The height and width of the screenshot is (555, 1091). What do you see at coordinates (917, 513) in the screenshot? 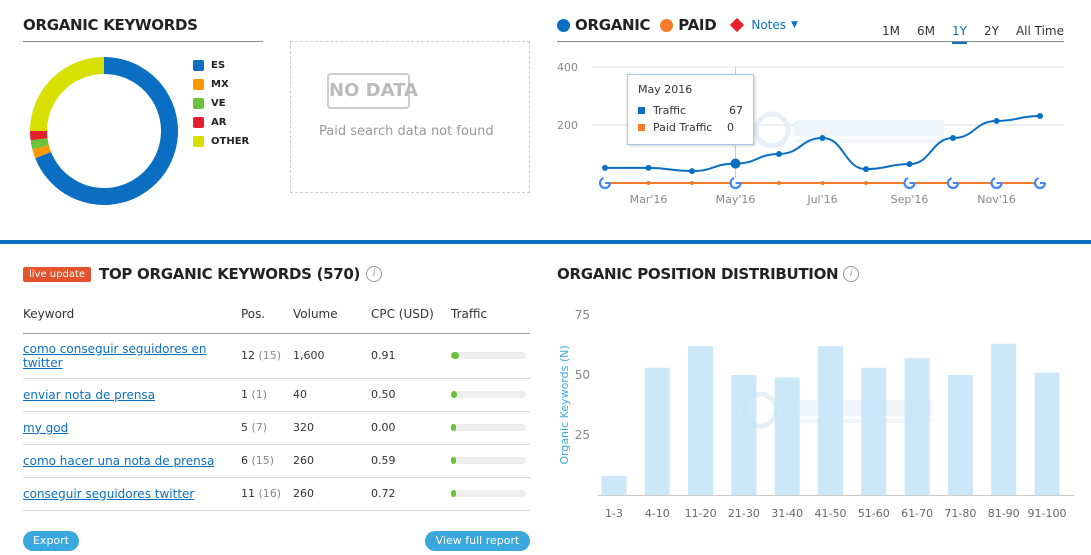
I see `x-tick-label: 61-70` at bounding box center [917, 513].